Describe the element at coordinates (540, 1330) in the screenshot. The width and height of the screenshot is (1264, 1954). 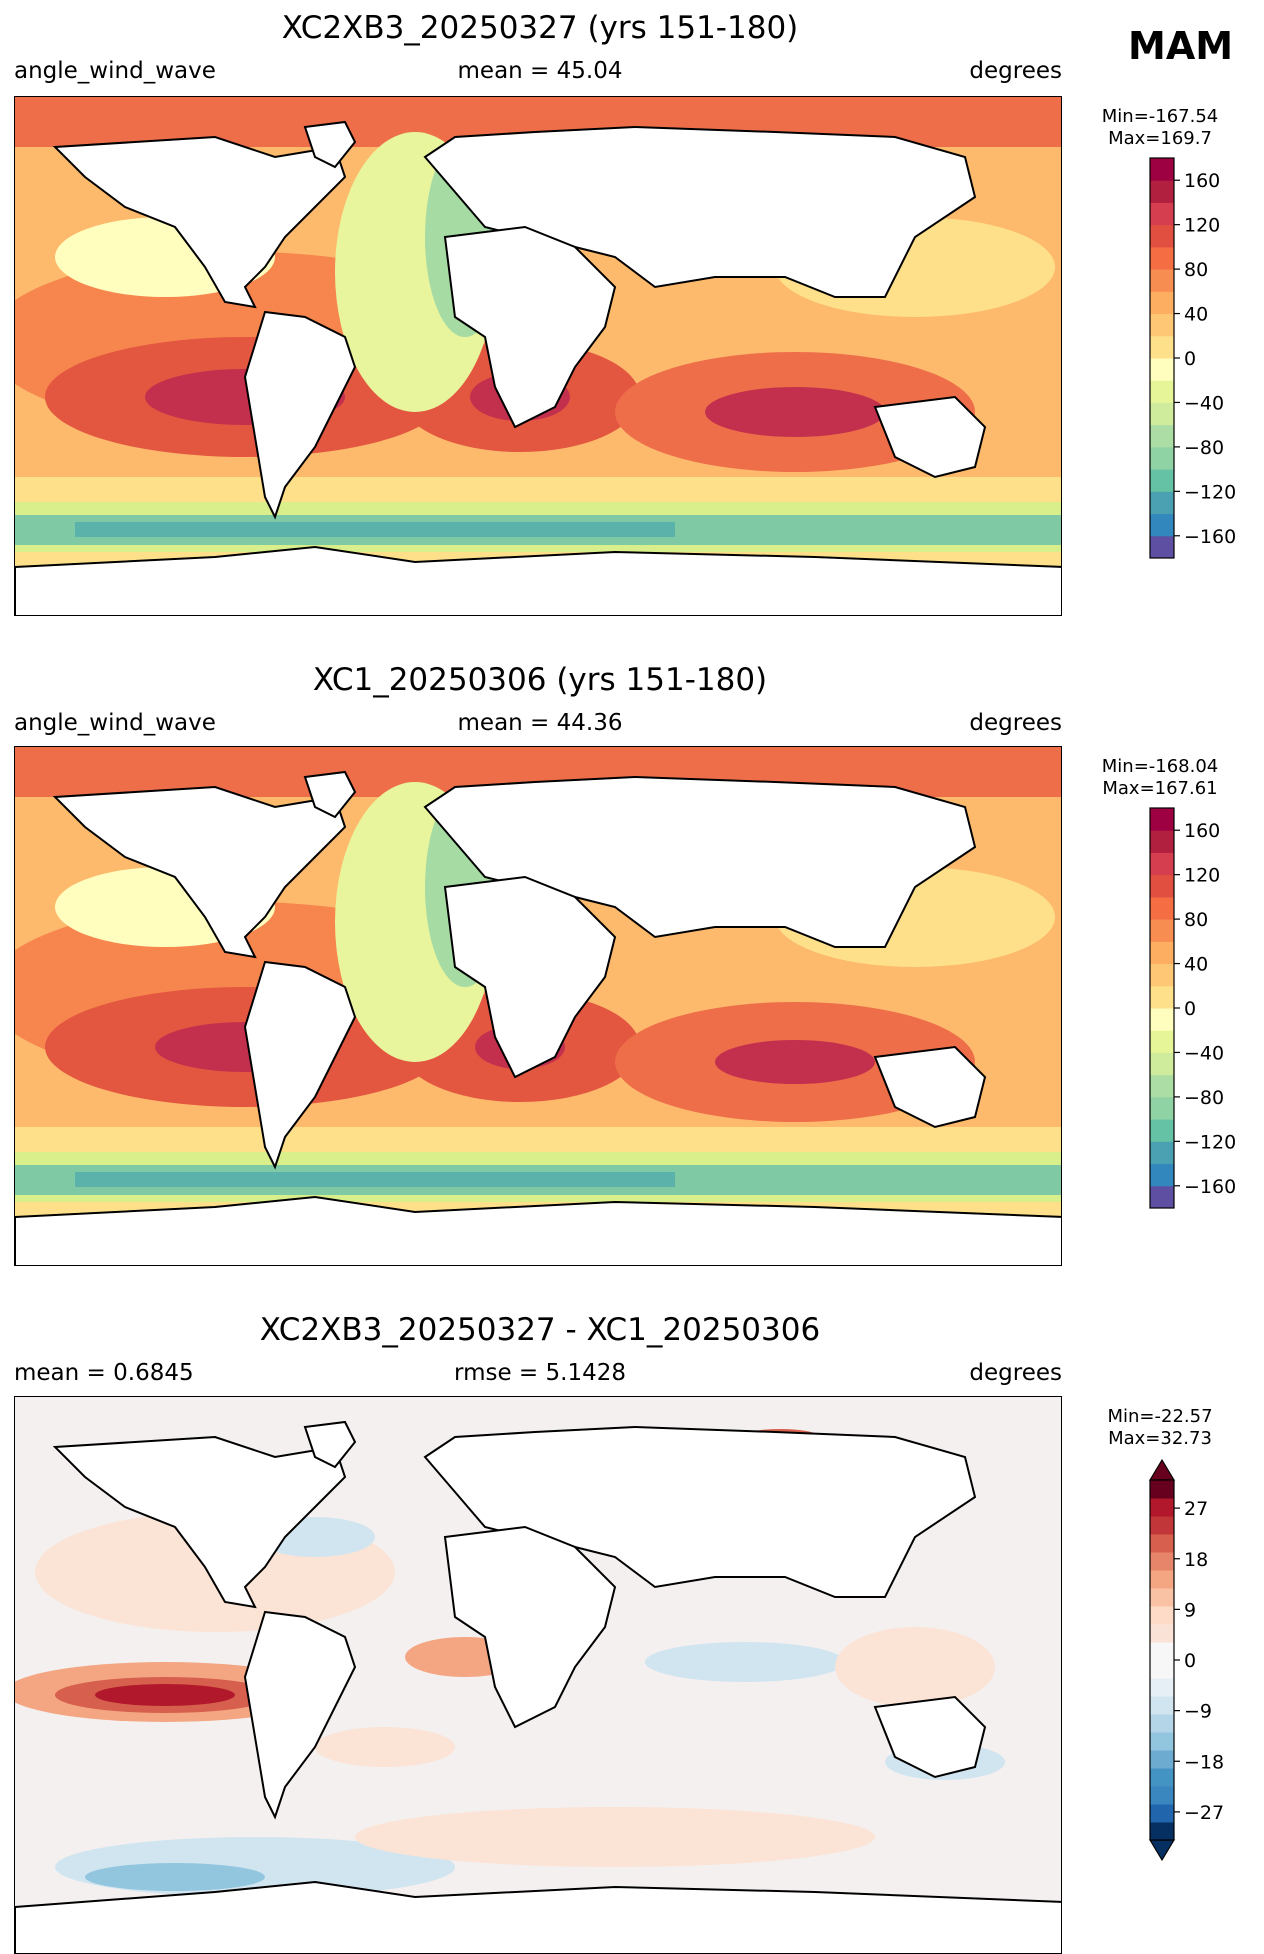
I see `panel-3-title: XC2XB3_20250327 - XC1_20250306` at that location.